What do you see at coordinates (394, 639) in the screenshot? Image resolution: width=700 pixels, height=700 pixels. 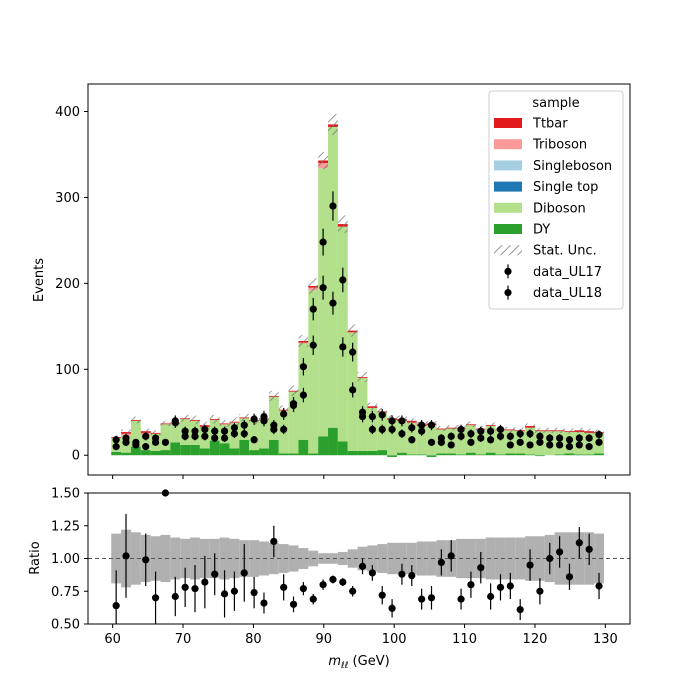 I see `x-tick-label: 100` at bounding box center [394, 639].